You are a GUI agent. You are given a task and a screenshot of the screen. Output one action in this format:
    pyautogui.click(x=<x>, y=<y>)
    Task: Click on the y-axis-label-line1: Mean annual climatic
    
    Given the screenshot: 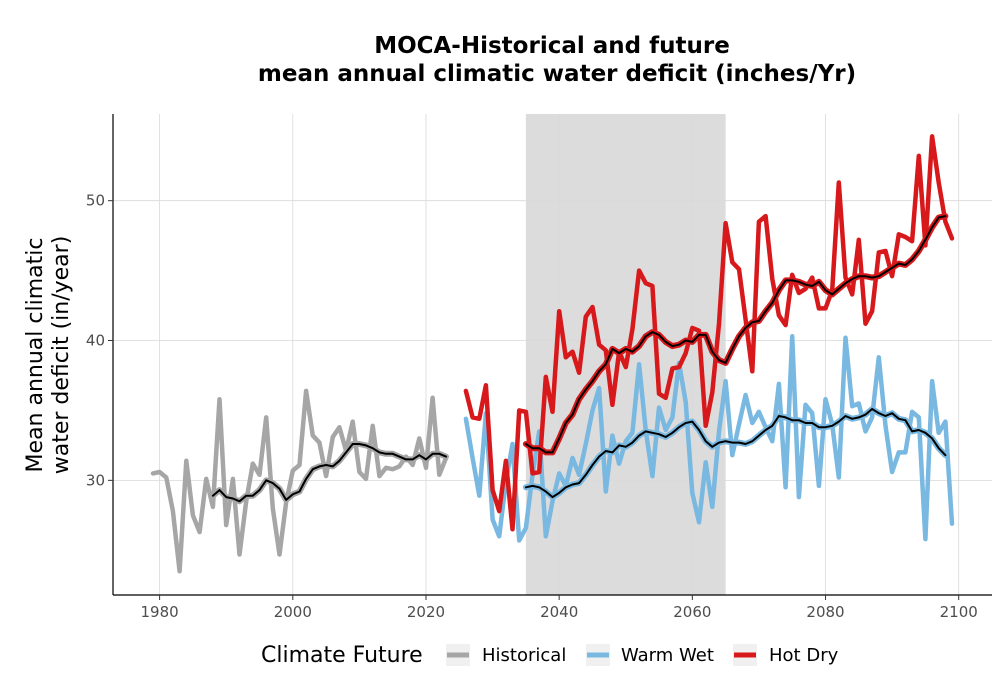 What is the action you would take?
    pyautogui.click(x=35, y=355)
    